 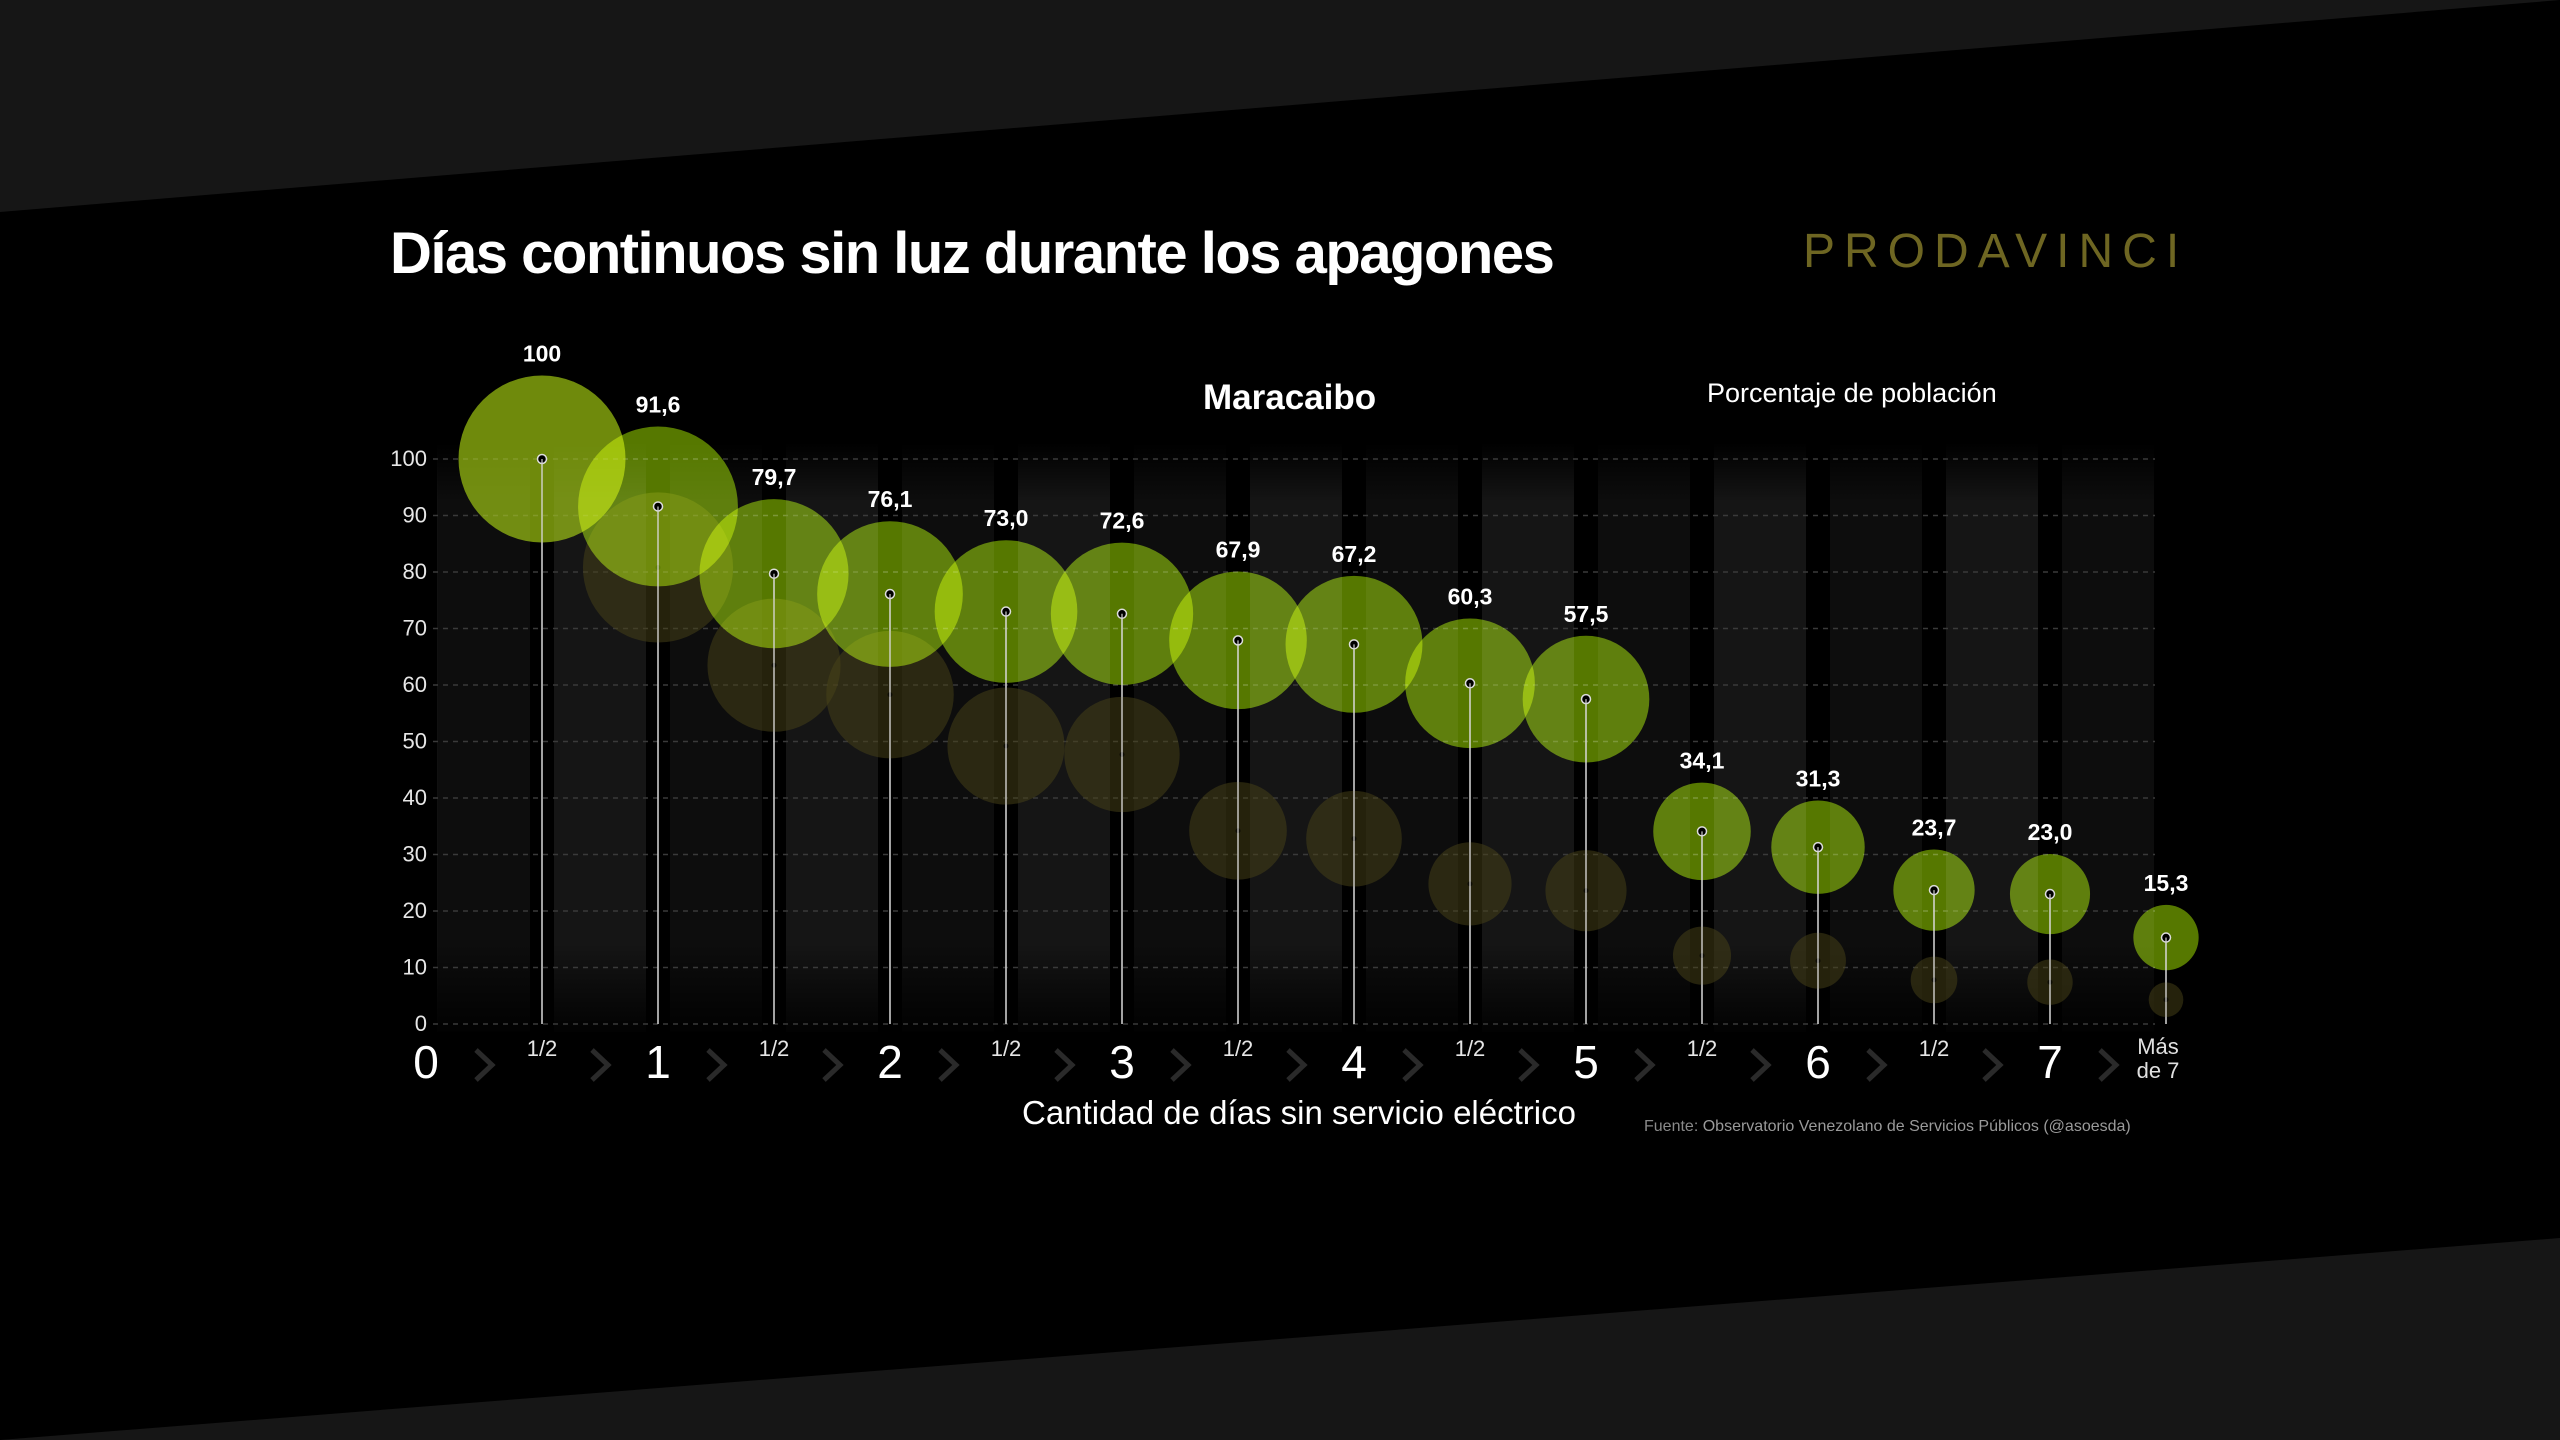 What do you see at coordinates (415, 571) in the screenshot?
I see `y-tick-label: 80` at bounding box center [415, 571].